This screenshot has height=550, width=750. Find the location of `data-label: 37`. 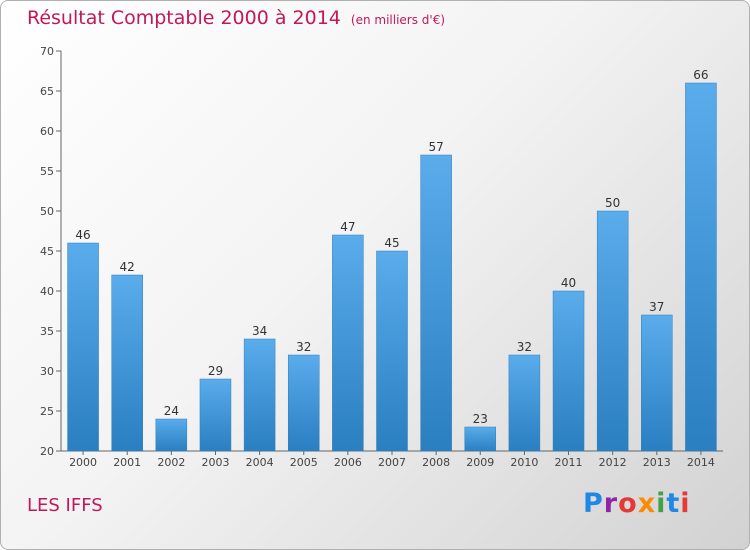

data-label: 37 is located at coordinates (656, 307).